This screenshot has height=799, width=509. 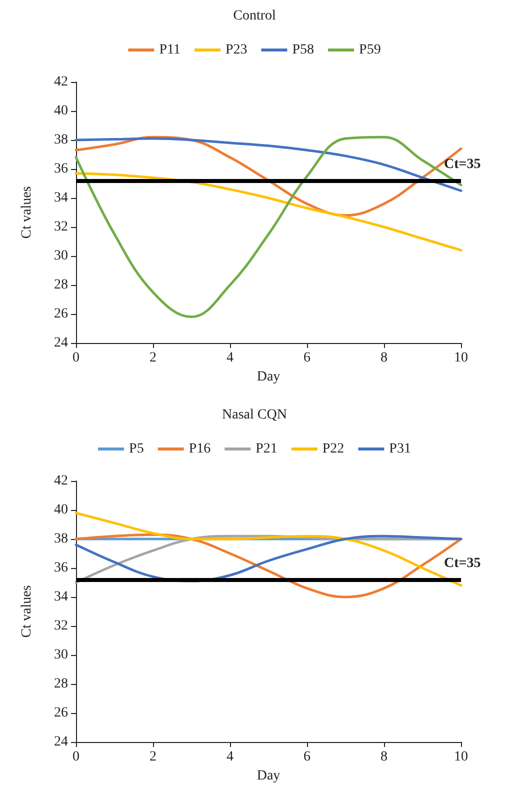 What do you see at coordinates (254, 16) in the screenshot?
I see `chart-title: Control` at bounding box center [254, 16].